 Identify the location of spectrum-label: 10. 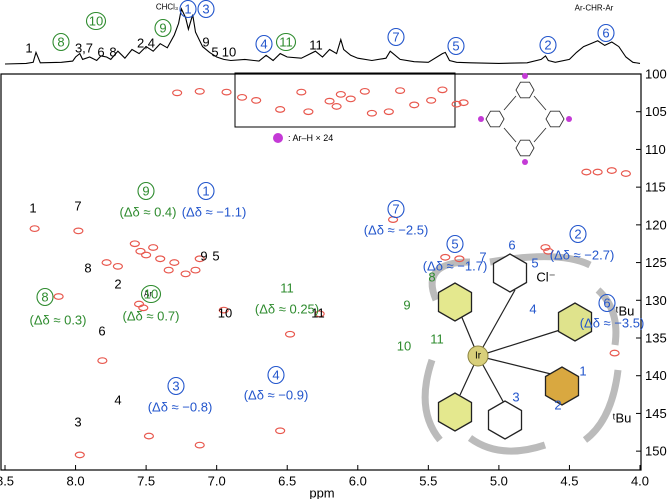
(96, 21).